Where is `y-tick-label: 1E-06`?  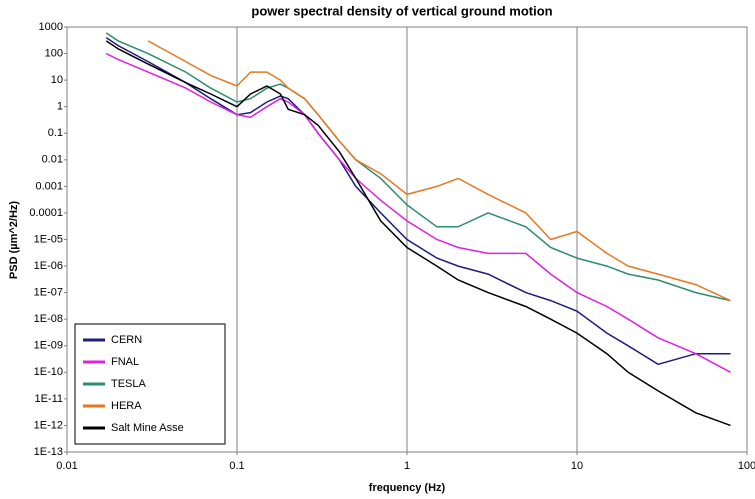 y-tick-label: 1E-06 is located at coordinates (48, 266).